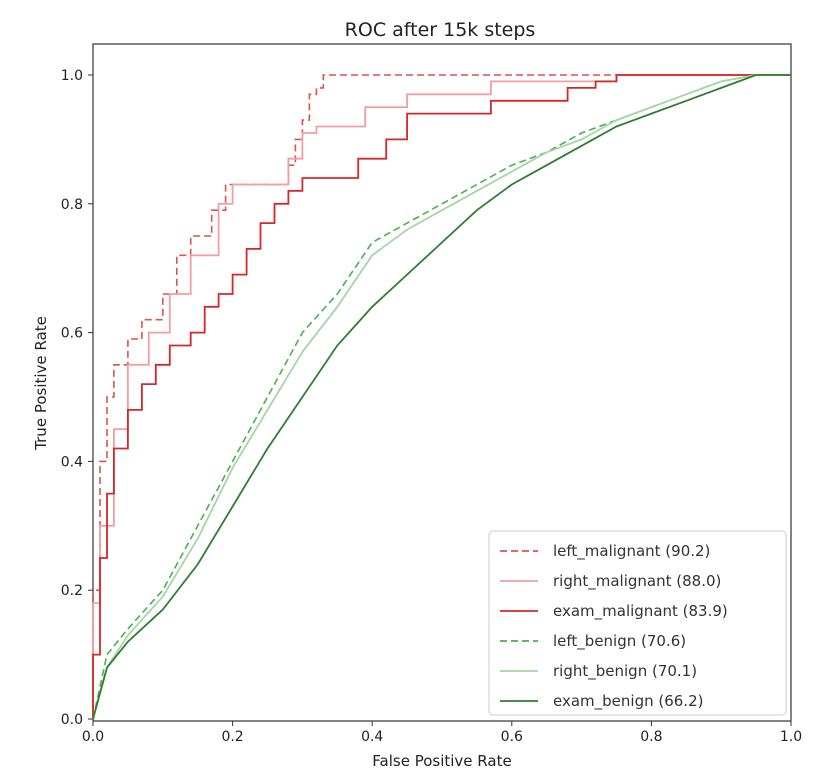 The image size is (835, 769). I want to click on x-tick-label: 0.0, so click(93, 737).